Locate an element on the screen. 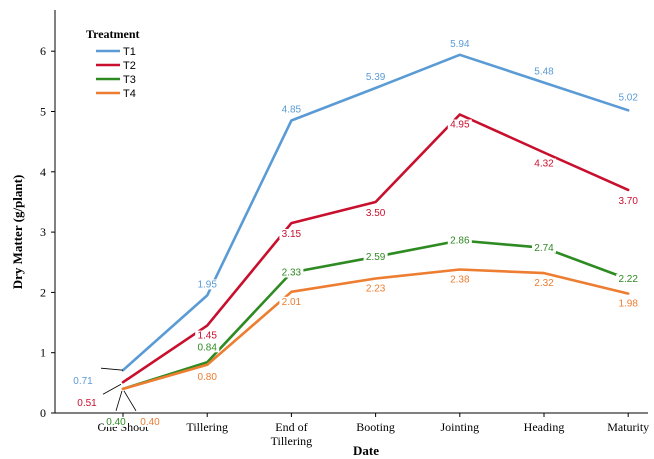 This screenshot has height=459, width=654. y-tick-label: 0 is located at coordinates (43, 413).